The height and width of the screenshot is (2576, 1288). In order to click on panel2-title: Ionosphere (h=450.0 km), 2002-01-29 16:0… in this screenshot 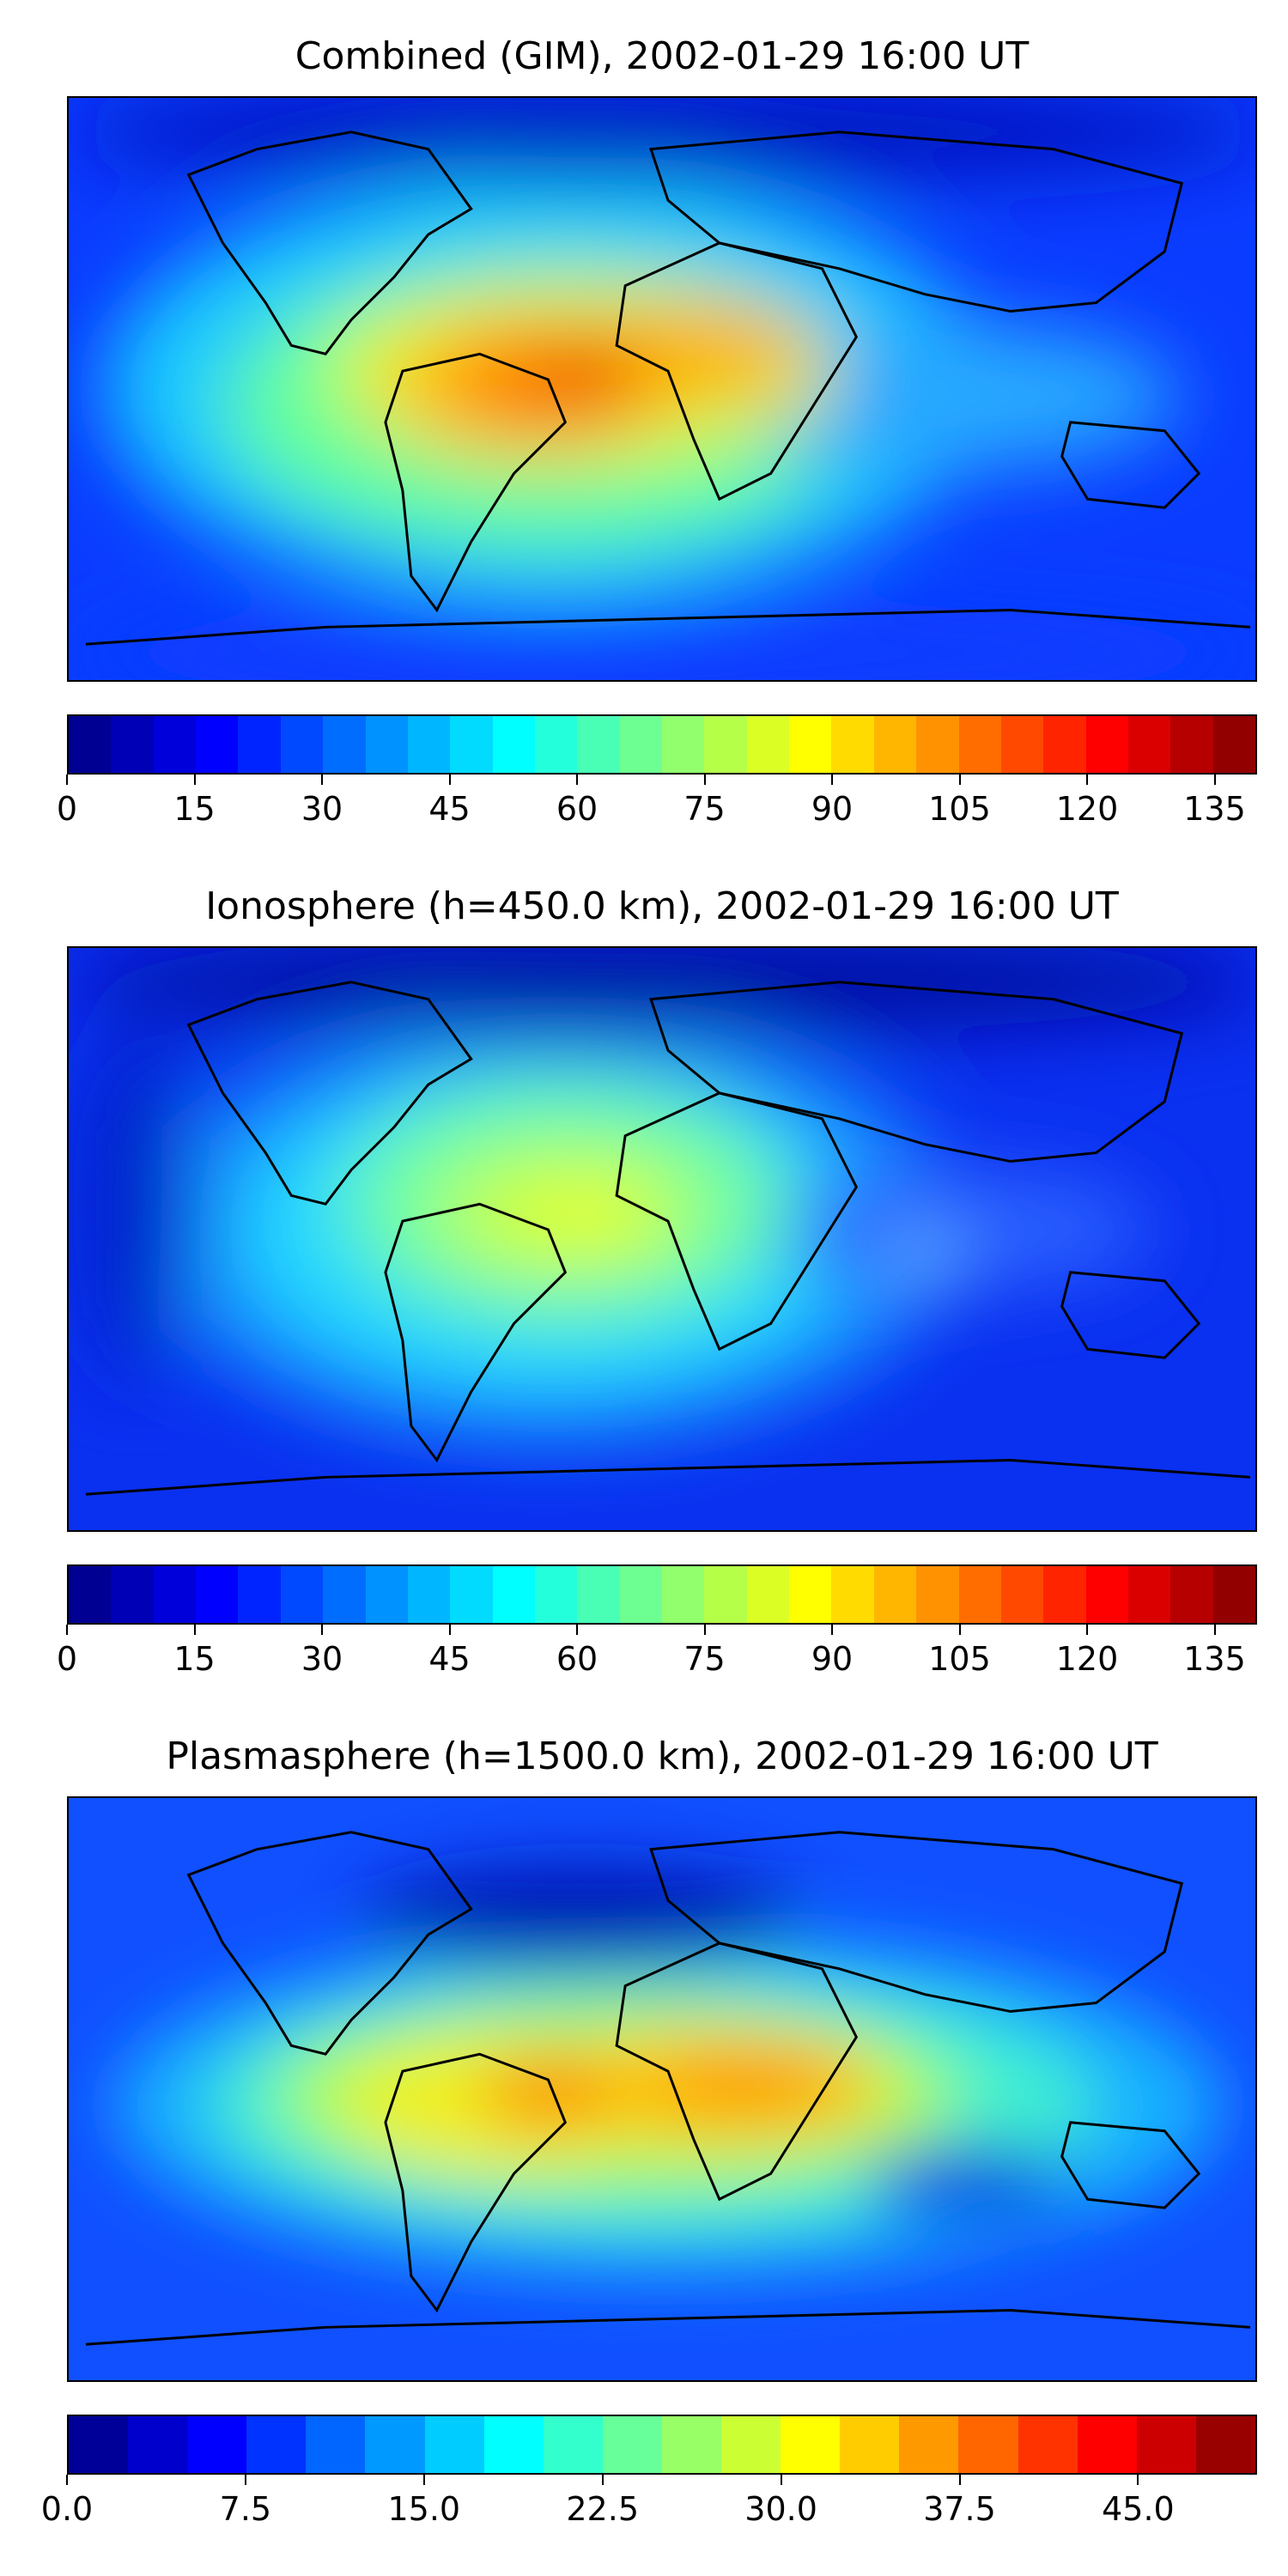, I will do `click(662, 906)`.